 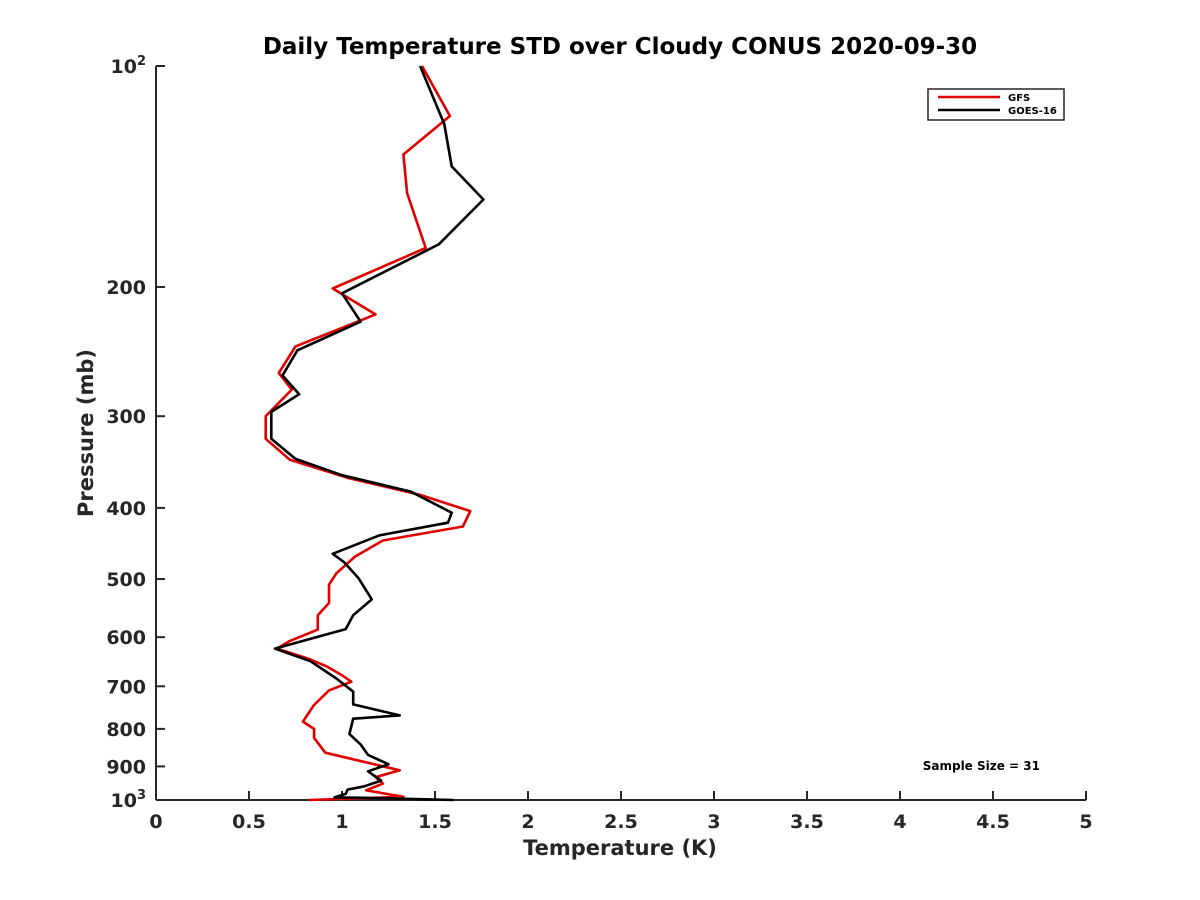 What do you see at coordinates (249, 822) in the screenshot?
I see `x-tick-label: 0.5` at bounding box center [249, 822].